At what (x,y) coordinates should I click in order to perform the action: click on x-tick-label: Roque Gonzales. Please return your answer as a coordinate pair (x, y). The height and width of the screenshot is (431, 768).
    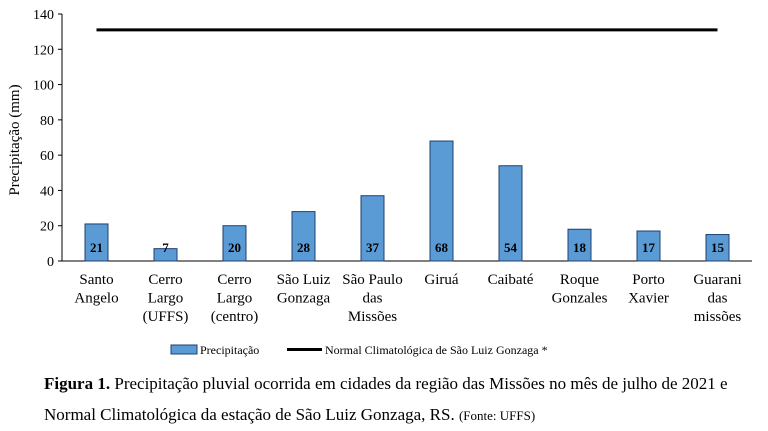
    Looking at the image, I should click on (580, 289).